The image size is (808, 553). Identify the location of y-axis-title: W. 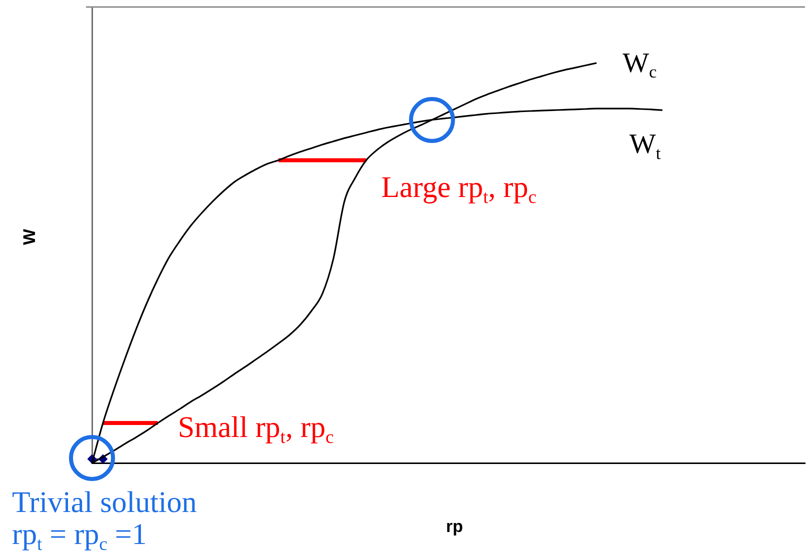
(29, 237).